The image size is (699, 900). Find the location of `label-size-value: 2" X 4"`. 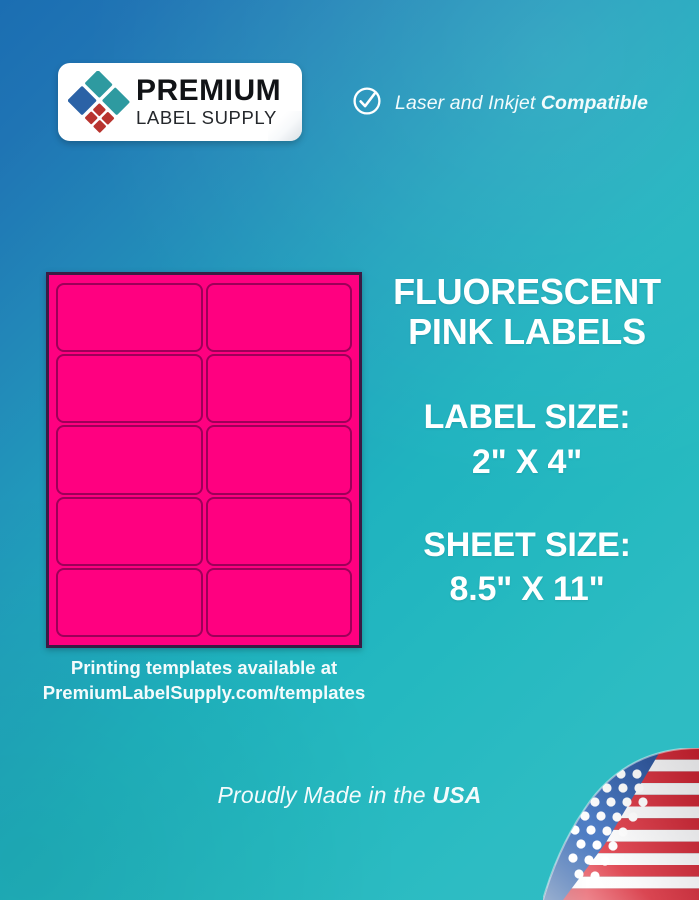

label-size-value: 2" X 4" is located at coordinates (527, 461).